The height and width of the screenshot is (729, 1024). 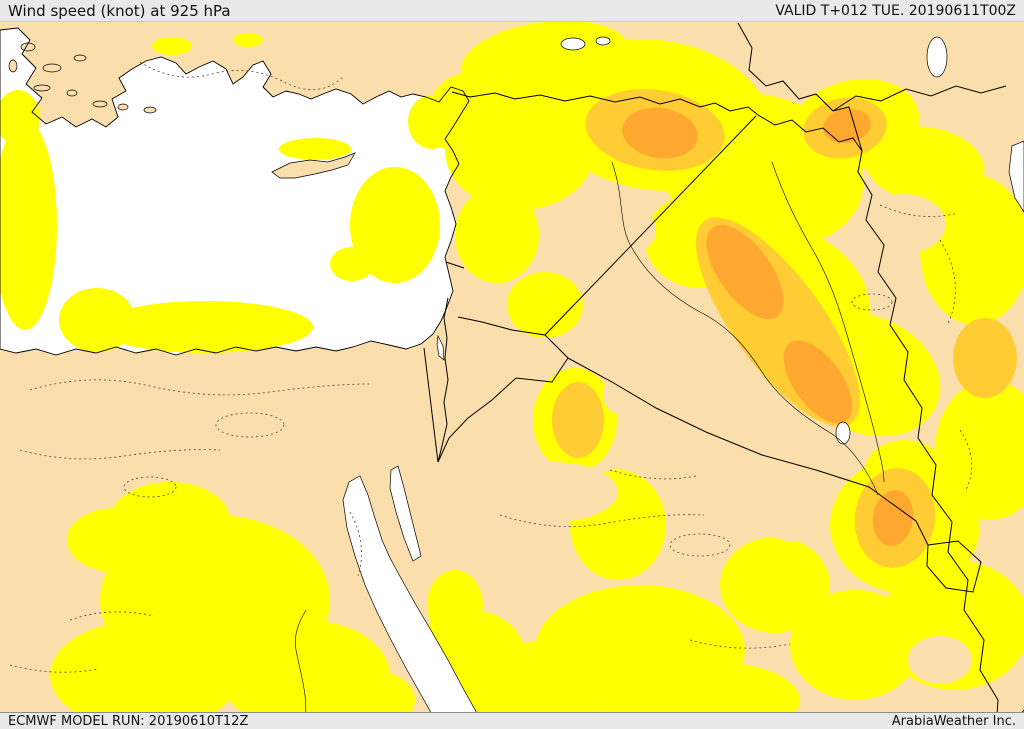 I want to click on river-nile, so click(x=301, y=660).